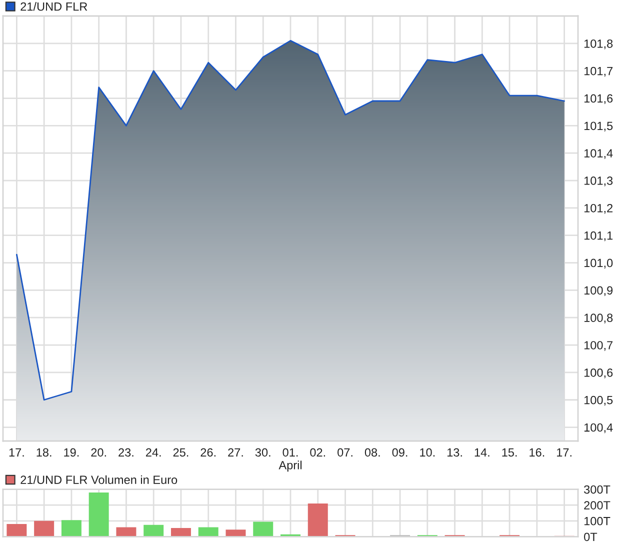 This screenshot has width=620, height=546. Describe the element at coordinates (598, 428) in the screenshot. I see `y-tick-label: 100,4` at that location.